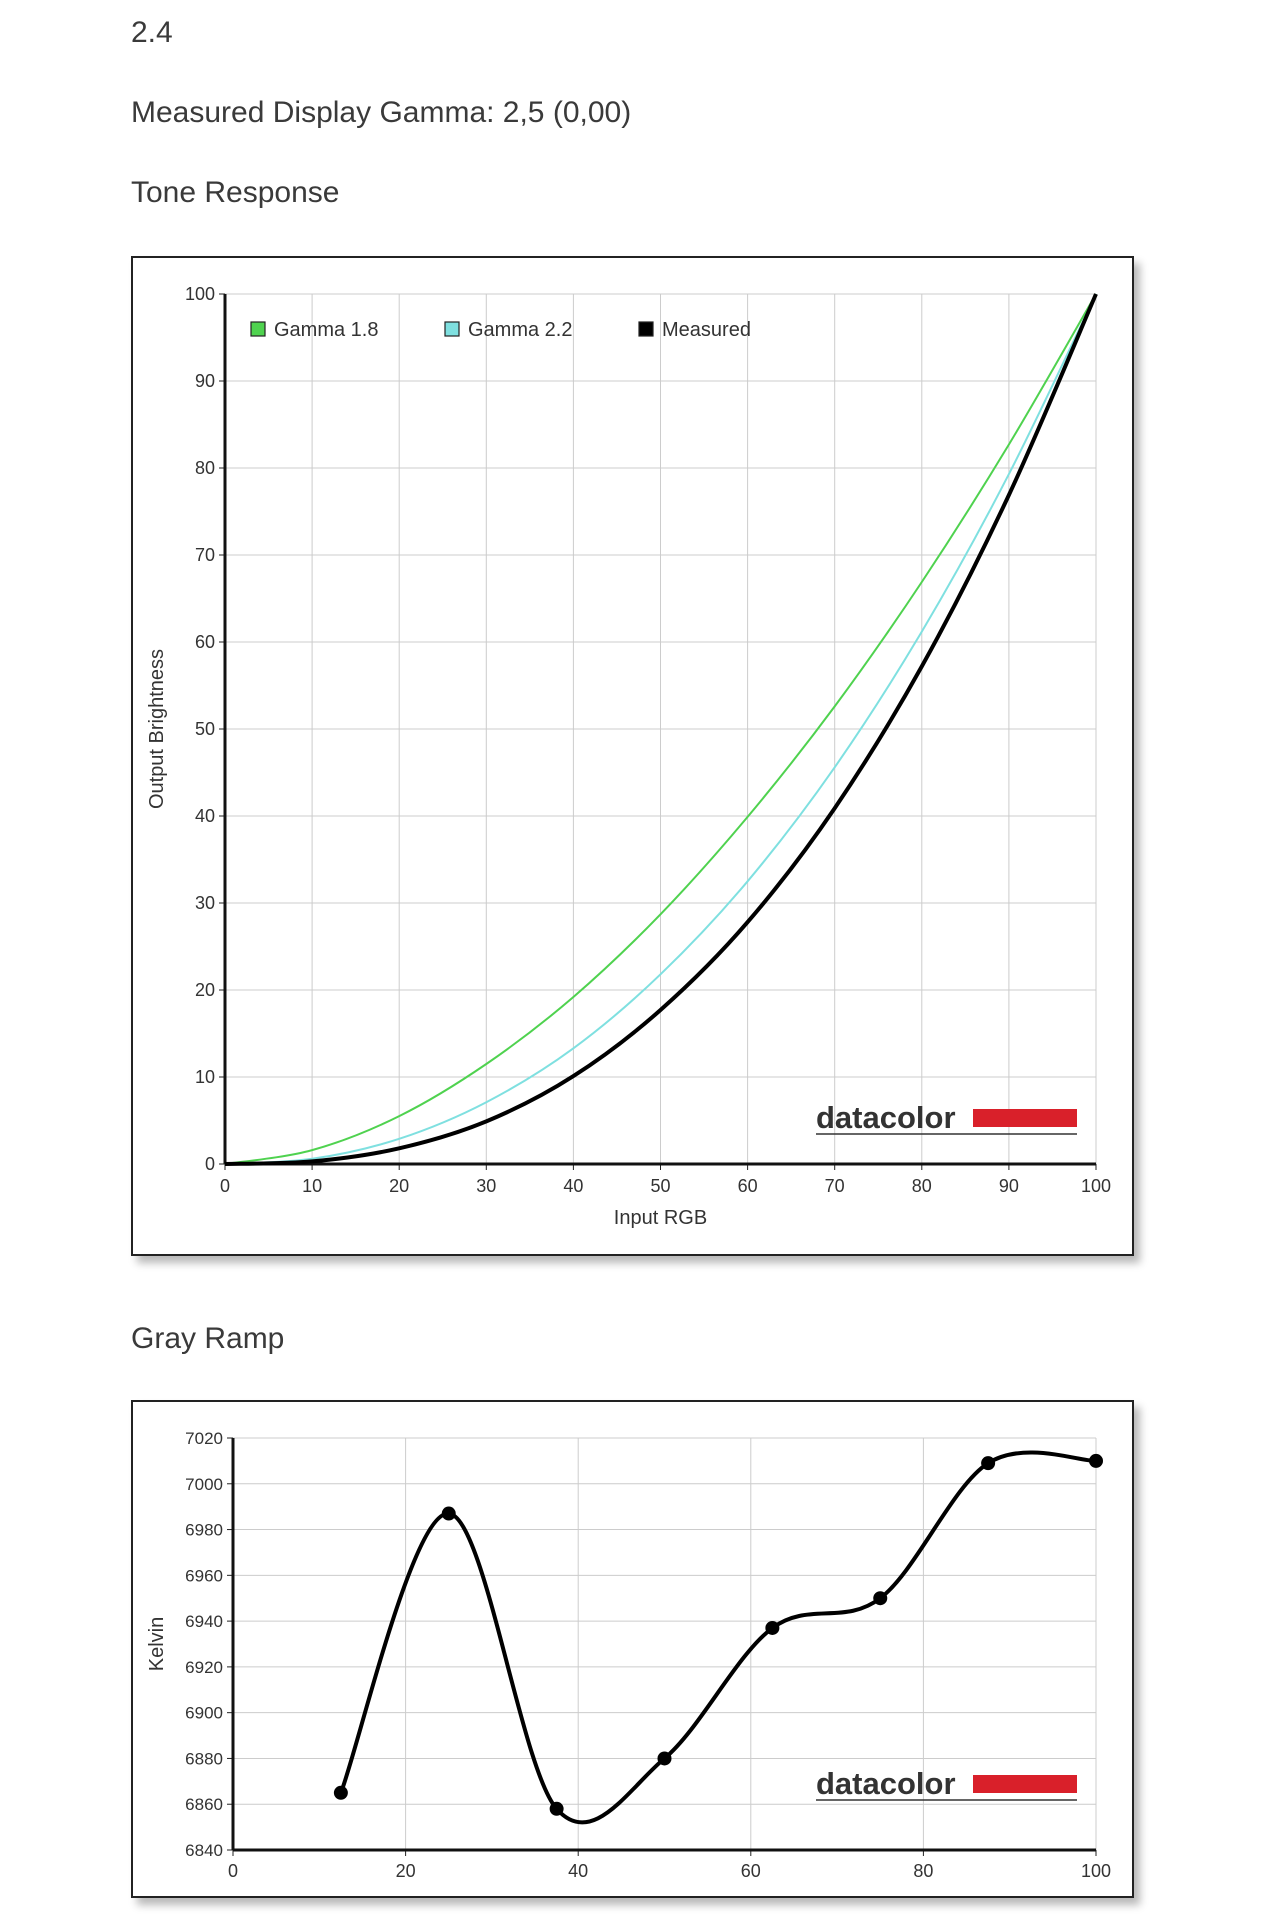 The width and height of the screenshot is (1267, 1920). Describe the element at coordinates (157, 729) in the screenshot. I see `y-axis-title: Output Brightness` at that location.